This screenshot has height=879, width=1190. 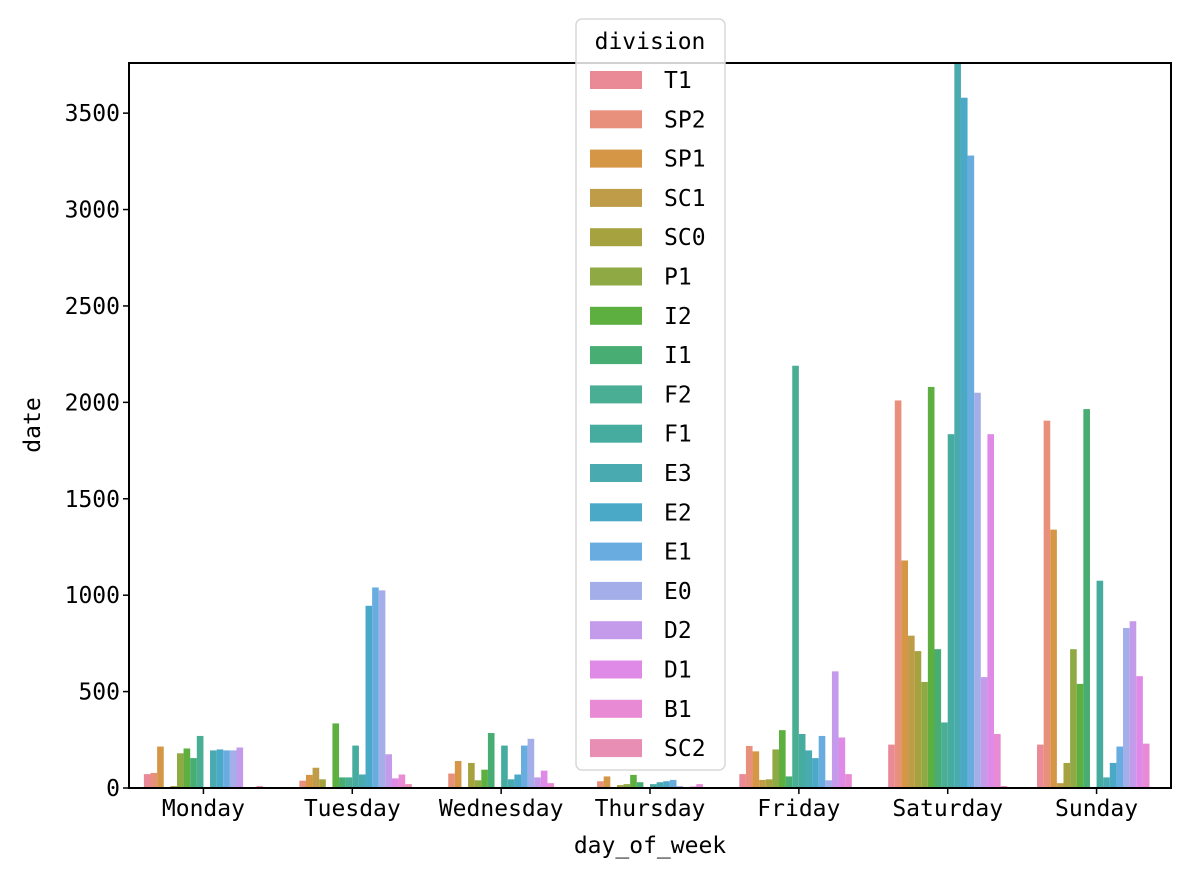 I want to click on legend-label-SC1: SC1, so click(x=685, y=199).